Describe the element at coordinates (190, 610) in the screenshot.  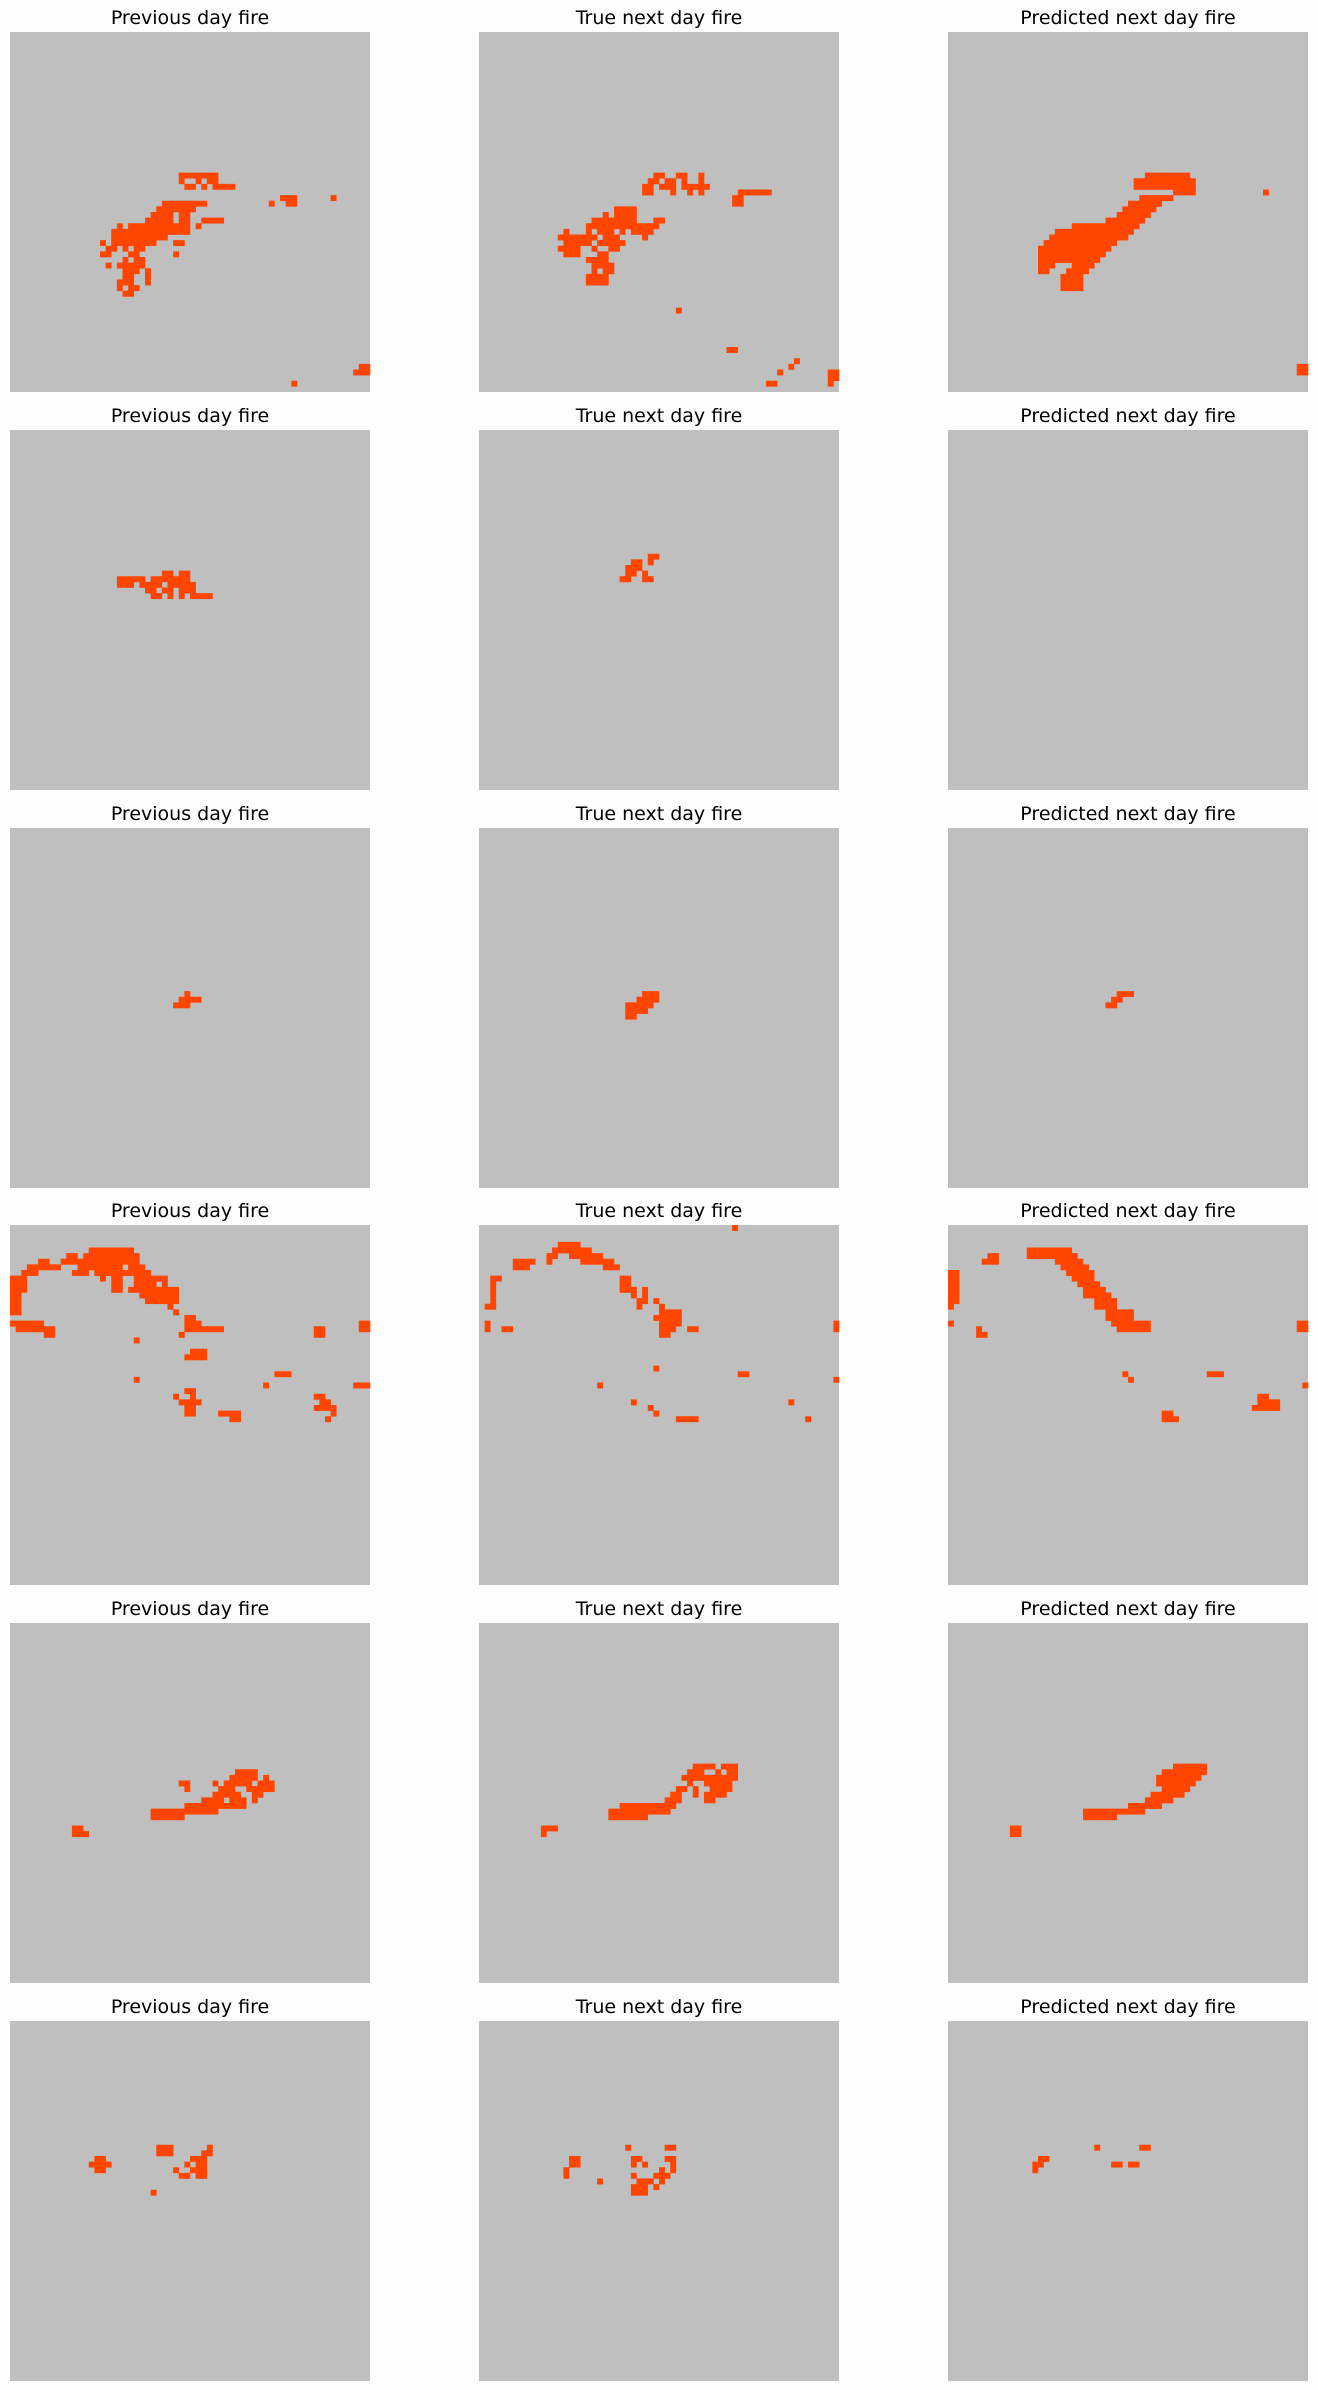
I see `panel-background` at that location.